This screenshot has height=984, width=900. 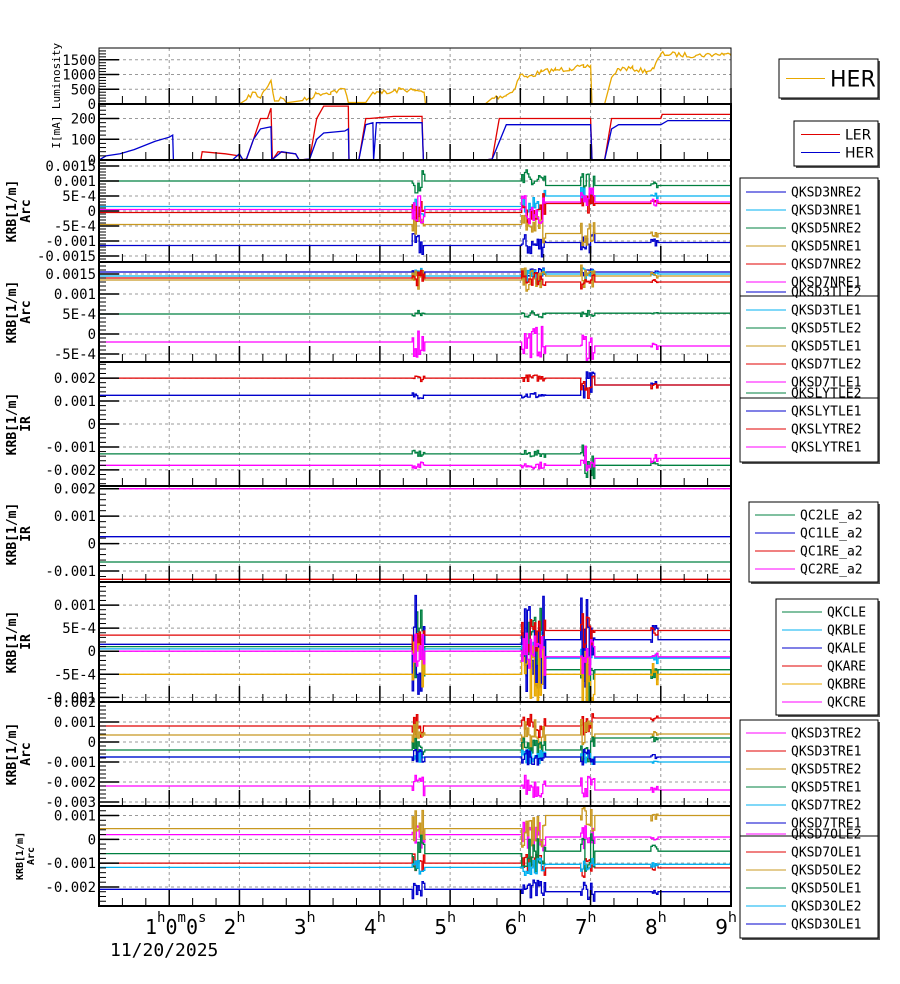 I want to click on legend-label: LER, so click(x=858, y=136).